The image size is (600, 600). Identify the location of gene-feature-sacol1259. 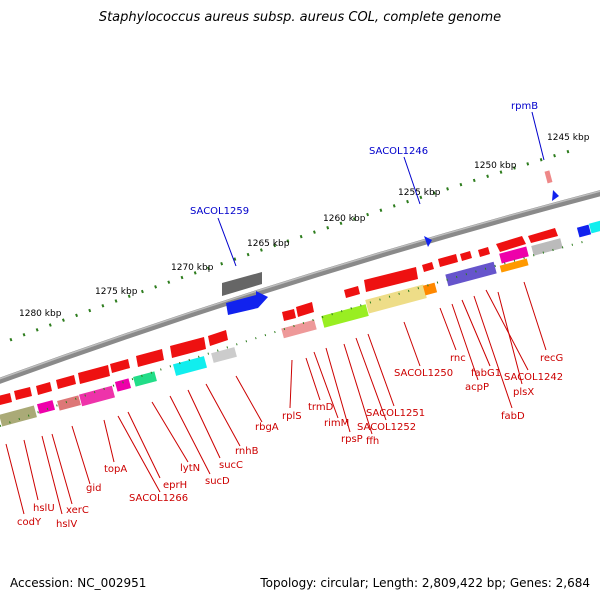
(247, 303).